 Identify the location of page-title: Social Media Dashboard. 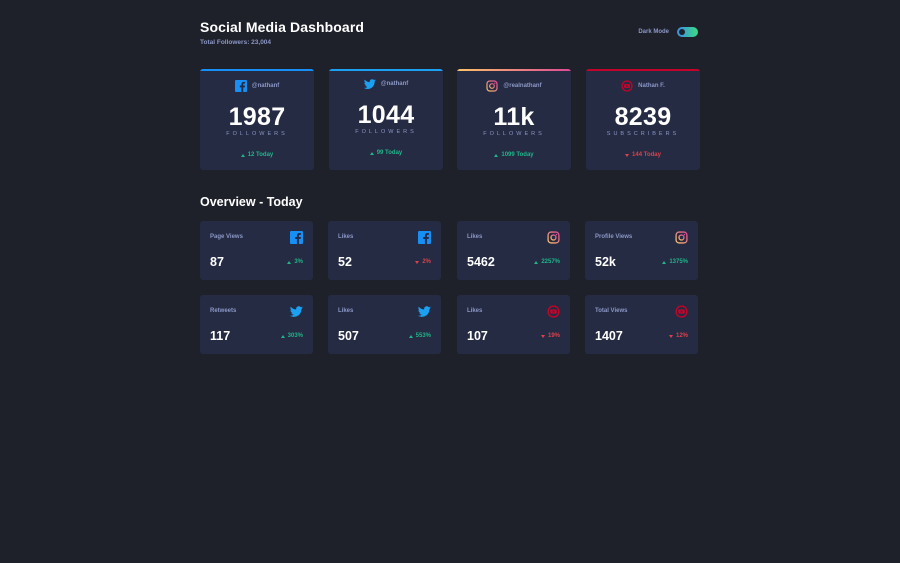
(282, 27).